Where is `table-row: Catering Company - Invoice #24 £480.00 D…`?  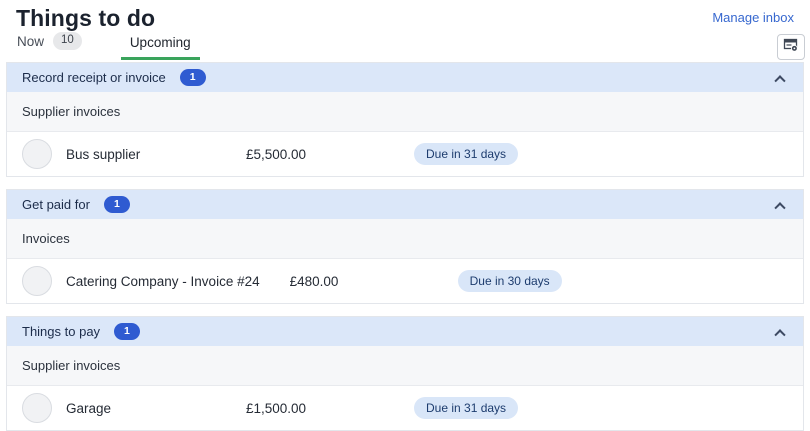 table-row: Catering Company - Invoice #24 £480.00 D… is located at coordinates (405, 281).